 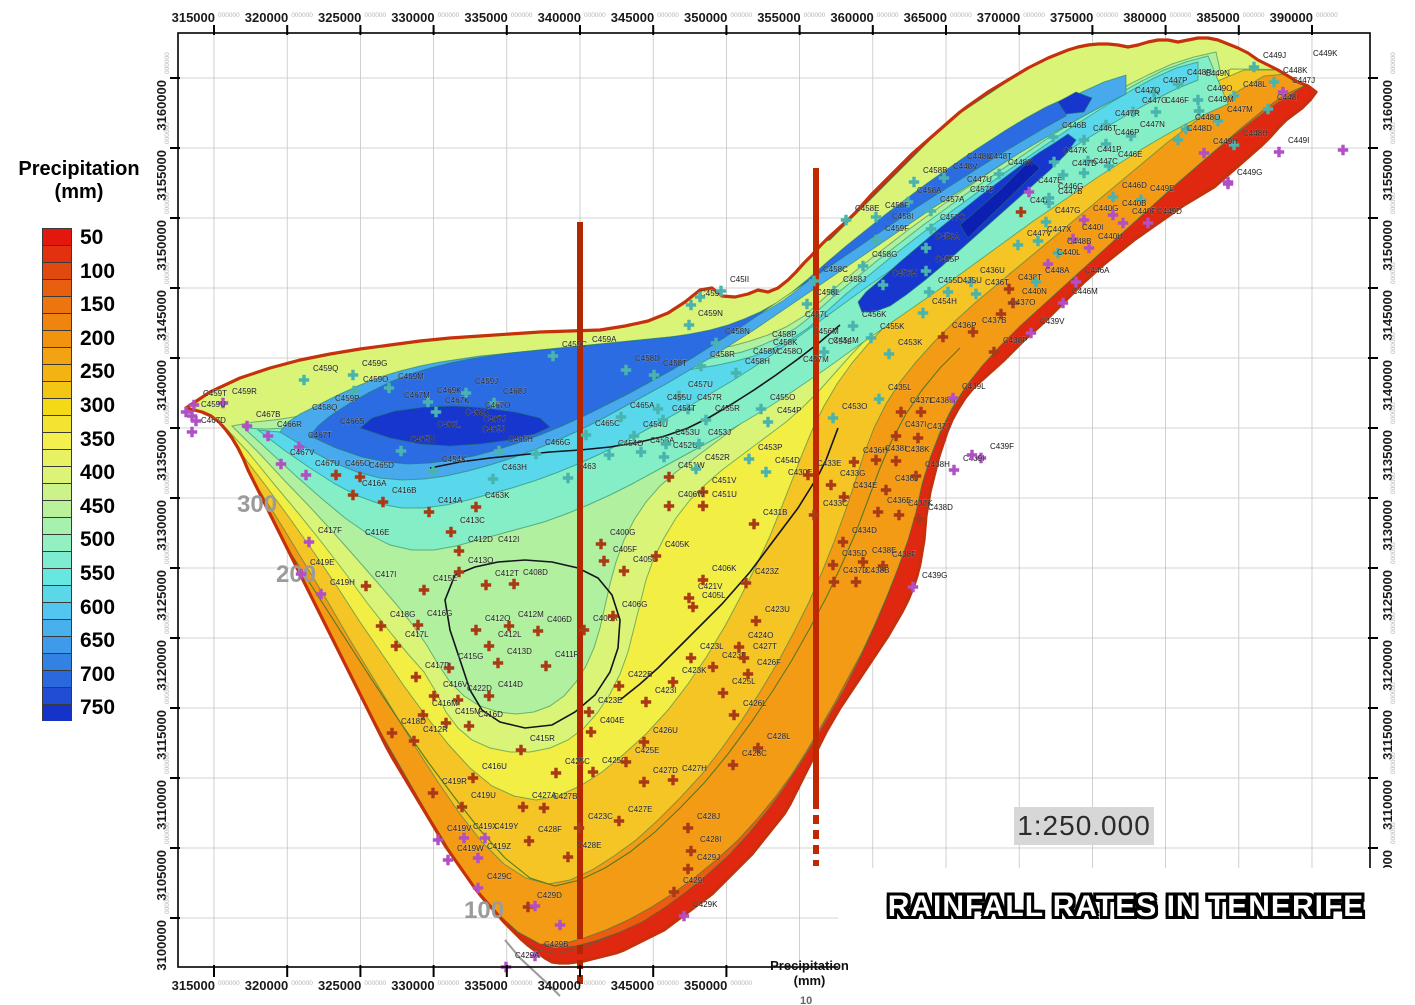 What do you see at coordinates (161, 245) in the screenshot?
I see `left-axis-label: 3150000` at bounding box center [161, 245].